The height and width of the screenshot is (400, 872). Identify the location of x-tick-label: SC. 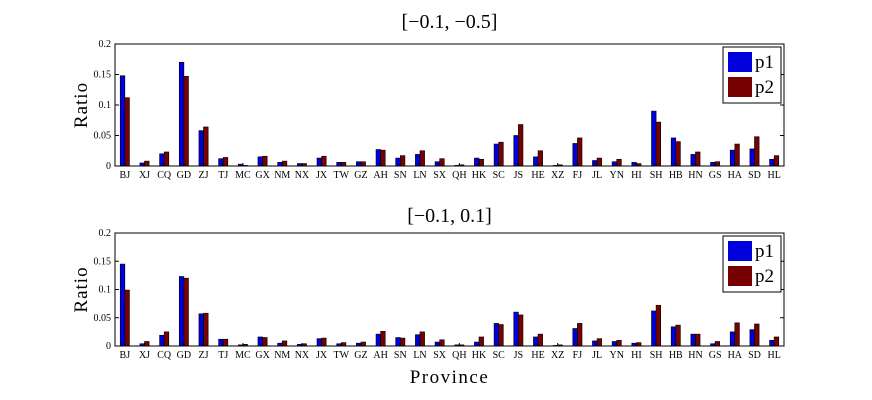
(499, 355).